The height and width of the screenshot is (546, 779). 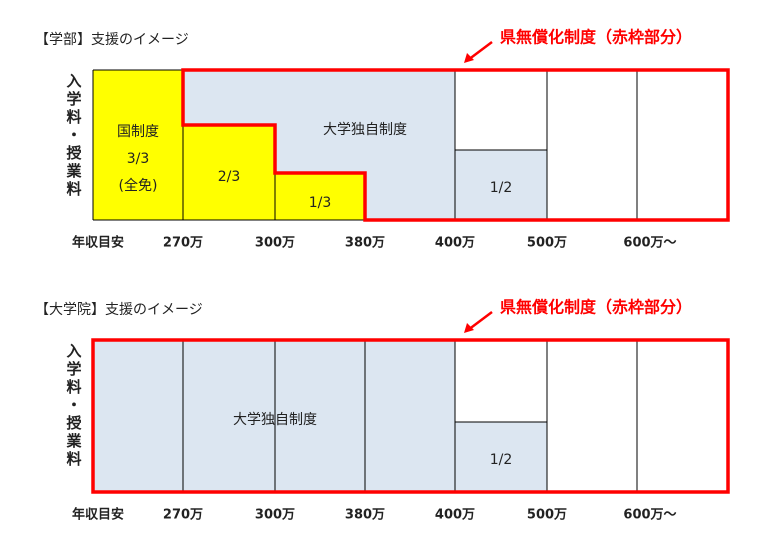 I want to click on region-label: 国制度, so click(x=138, y=132).